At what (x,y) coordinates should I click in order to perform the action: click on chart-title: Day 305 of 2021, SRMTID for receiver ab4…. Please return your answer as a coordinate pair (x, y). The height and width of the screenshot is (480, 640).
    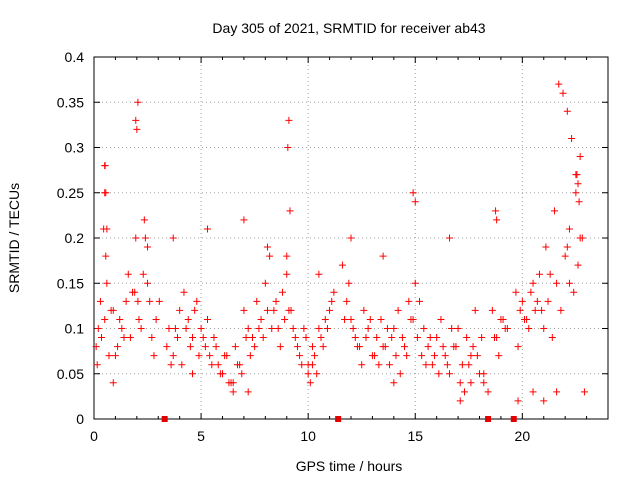
    Looking at the image, I should click on (348, 28).